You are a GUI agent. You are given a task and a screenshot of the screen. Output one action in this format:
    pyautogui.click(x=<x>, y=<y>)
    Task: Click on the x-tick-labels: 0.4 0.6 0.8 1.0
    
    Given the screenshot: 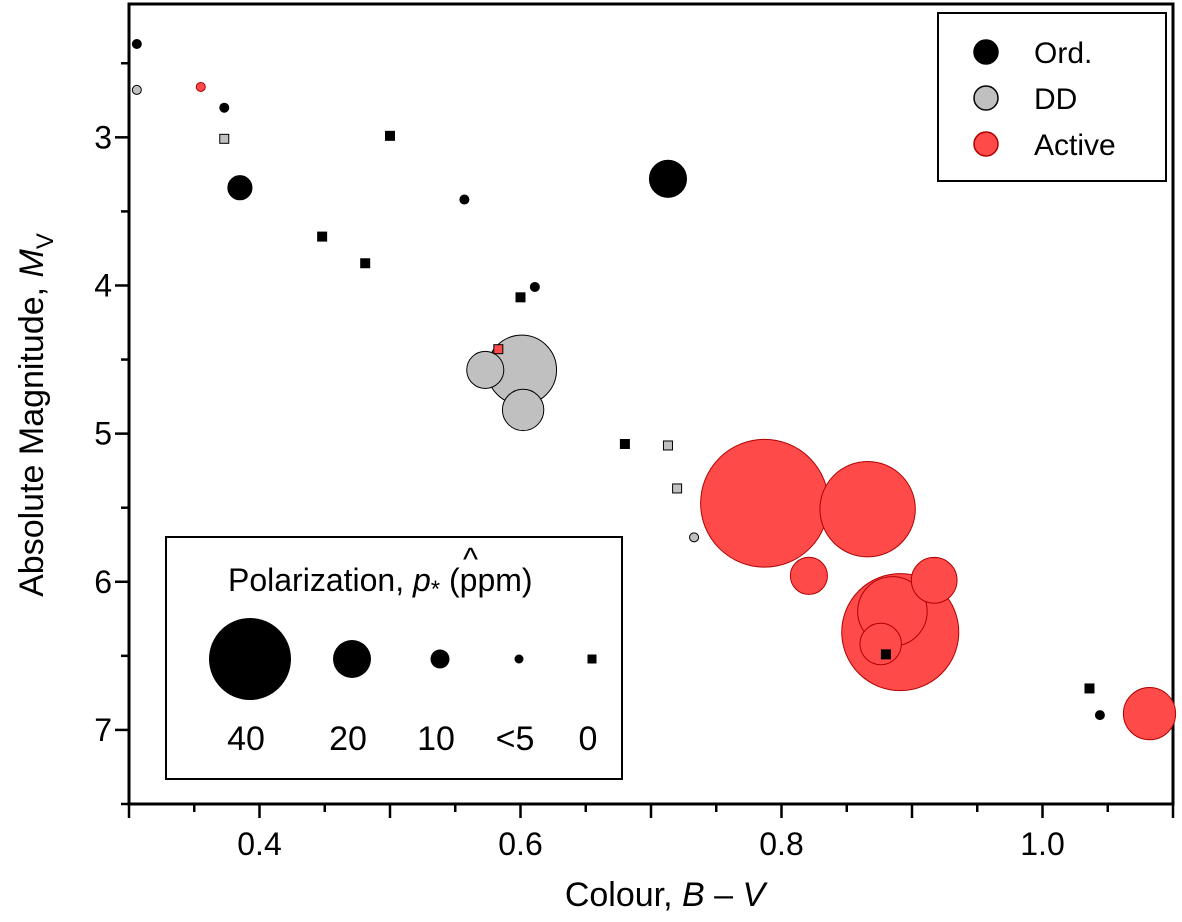 What is the action you would take?
    pyautogui.click(x=650, y=844)
    